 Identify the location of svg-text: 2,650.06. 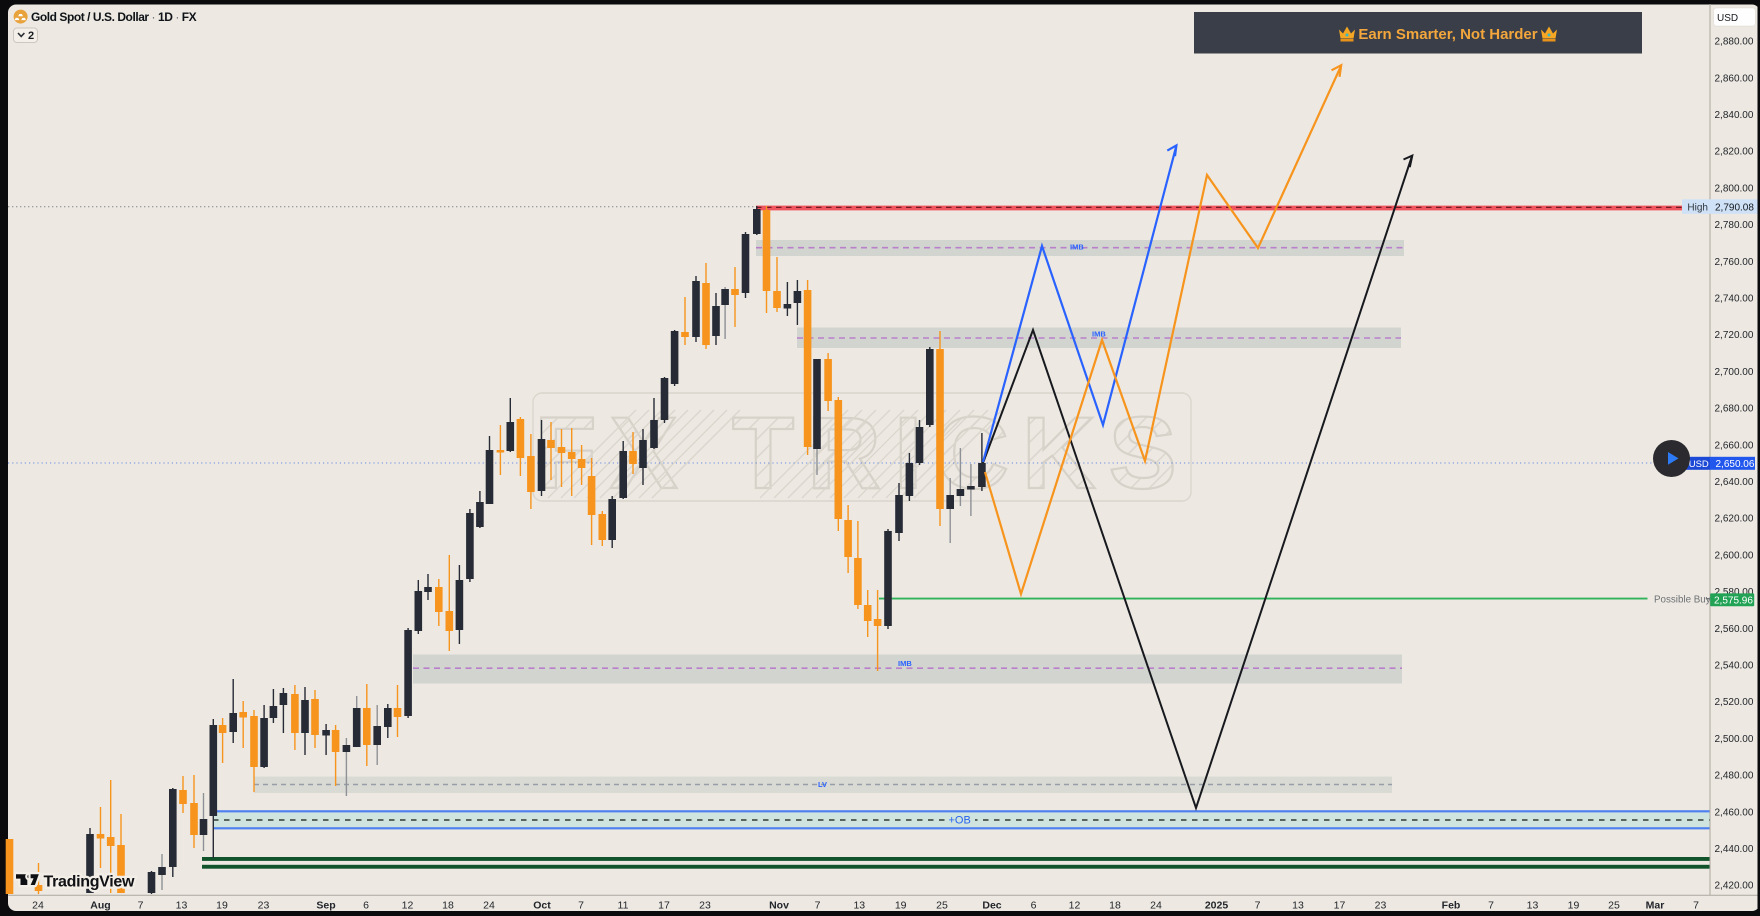
(1735, 464).